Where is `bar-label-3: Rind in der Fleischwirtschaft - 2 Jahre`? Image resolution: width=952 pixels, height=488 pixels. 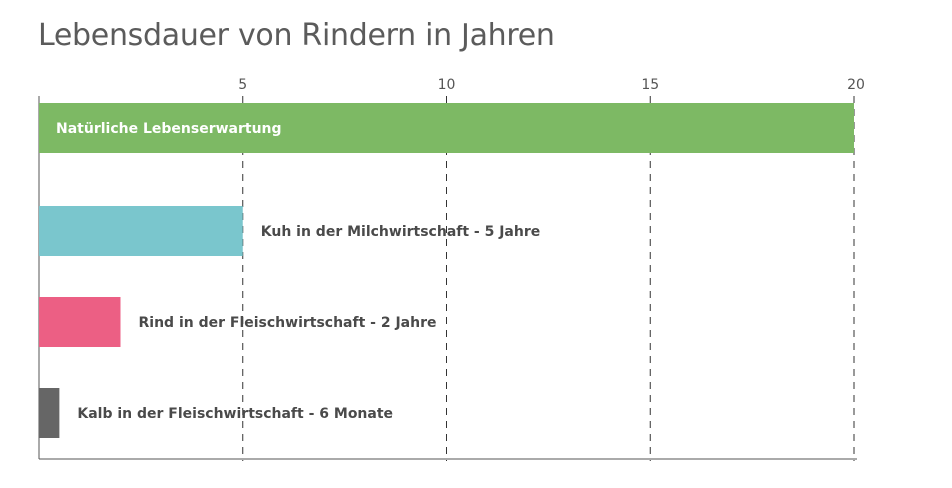
bar-label-3: Rind in der Fleischwirtschaft - 2 Jahre is located at coordinates (288, 323).